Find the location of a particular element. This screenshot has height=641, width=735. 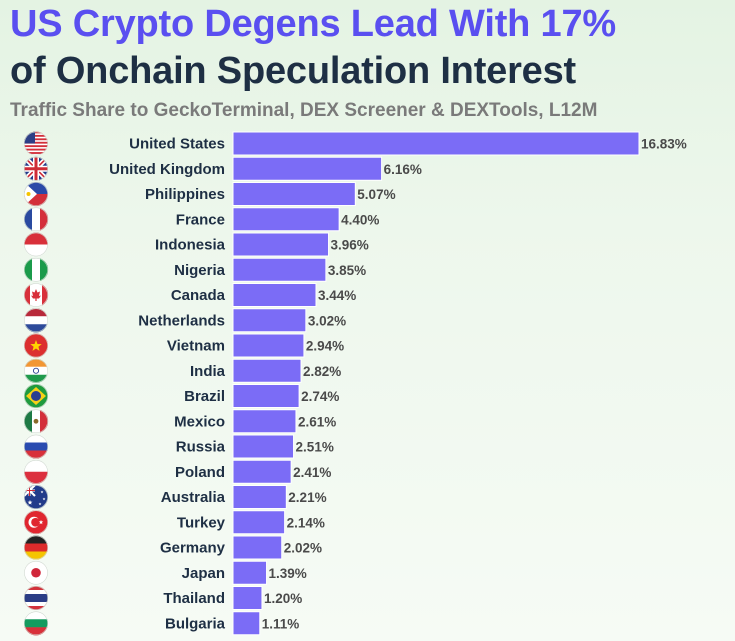

bar-germany is located at coordinates (257, 547).